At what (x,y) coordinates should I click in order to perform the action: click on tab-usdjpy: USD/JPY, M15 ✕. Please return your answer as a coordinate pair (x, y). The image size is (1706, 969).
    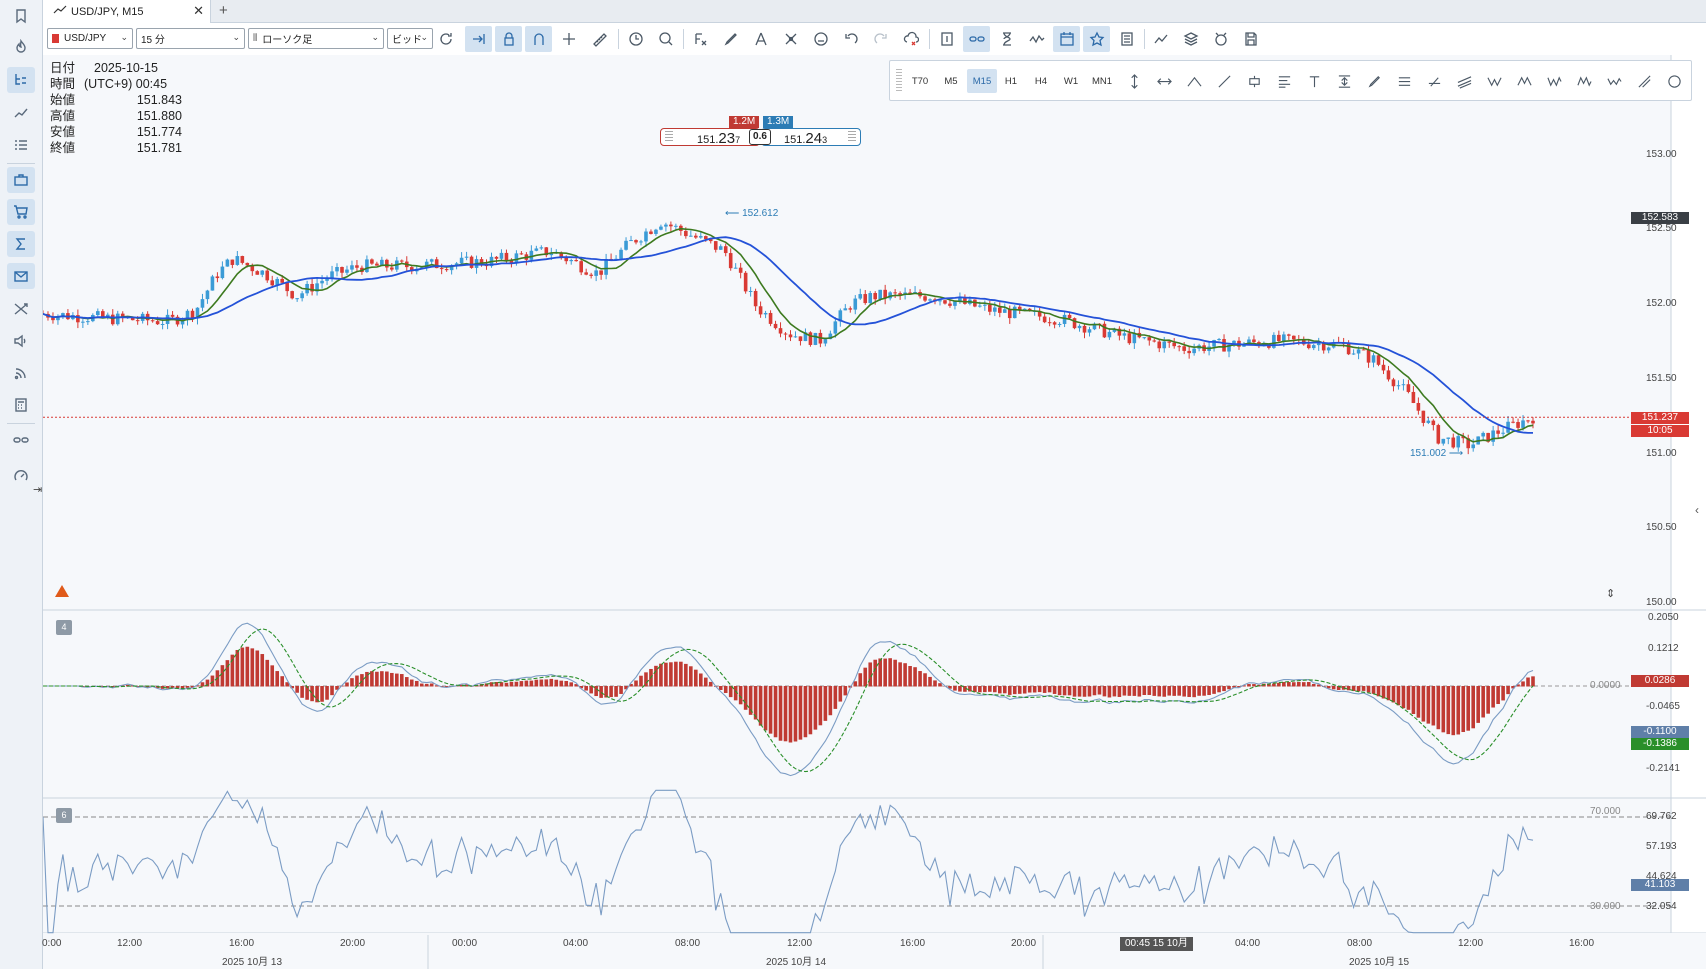
    Looking at the image, I should click on (127, 11).